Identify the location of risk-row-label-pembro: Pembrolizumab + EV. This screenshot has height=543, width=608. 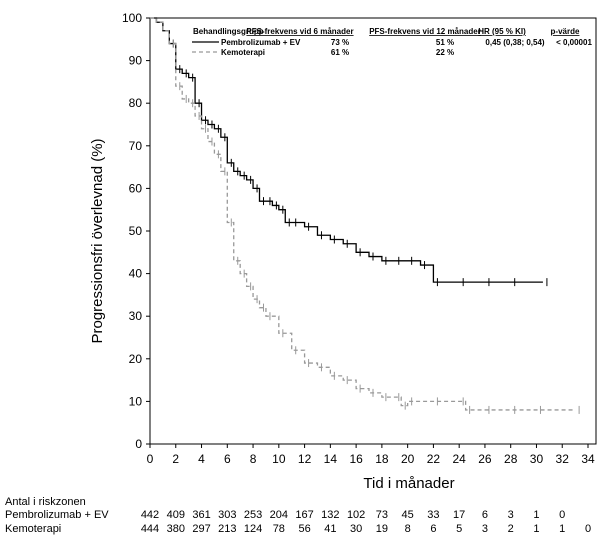
(57, 515).